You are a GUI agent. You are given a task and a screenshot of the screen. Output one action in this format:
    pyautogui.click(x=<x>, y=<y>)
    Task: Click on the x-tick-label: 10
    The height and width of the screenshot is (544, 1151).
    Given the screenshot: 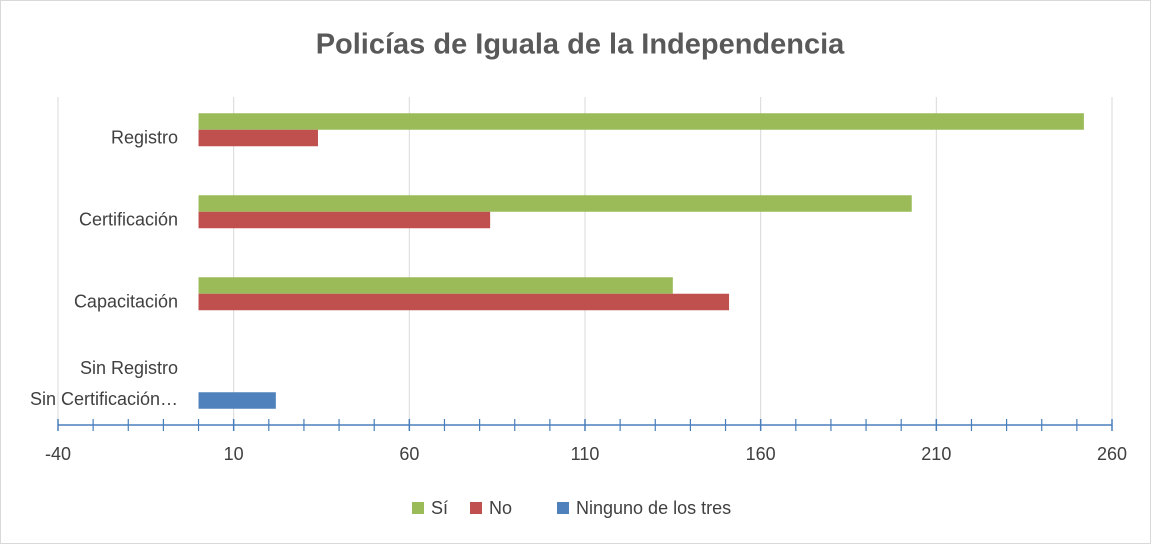 What is the action you would take?
    pyautogui.click(x=234, y=454)
    